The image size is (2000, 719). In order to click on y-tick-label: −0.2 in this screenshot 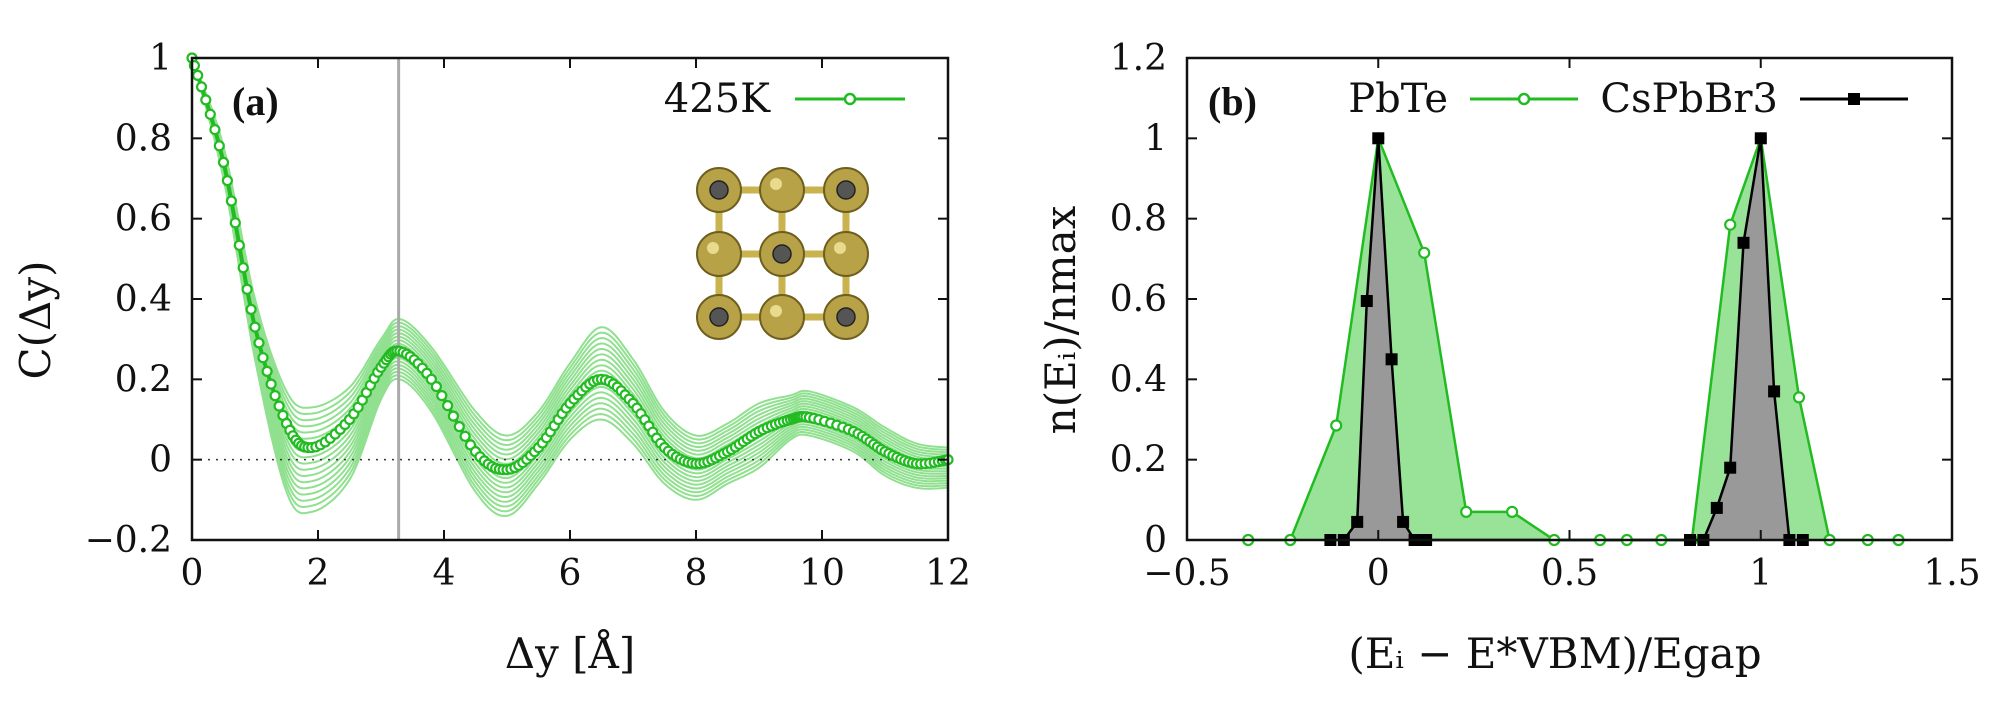, I will do `click(128, 540)`.